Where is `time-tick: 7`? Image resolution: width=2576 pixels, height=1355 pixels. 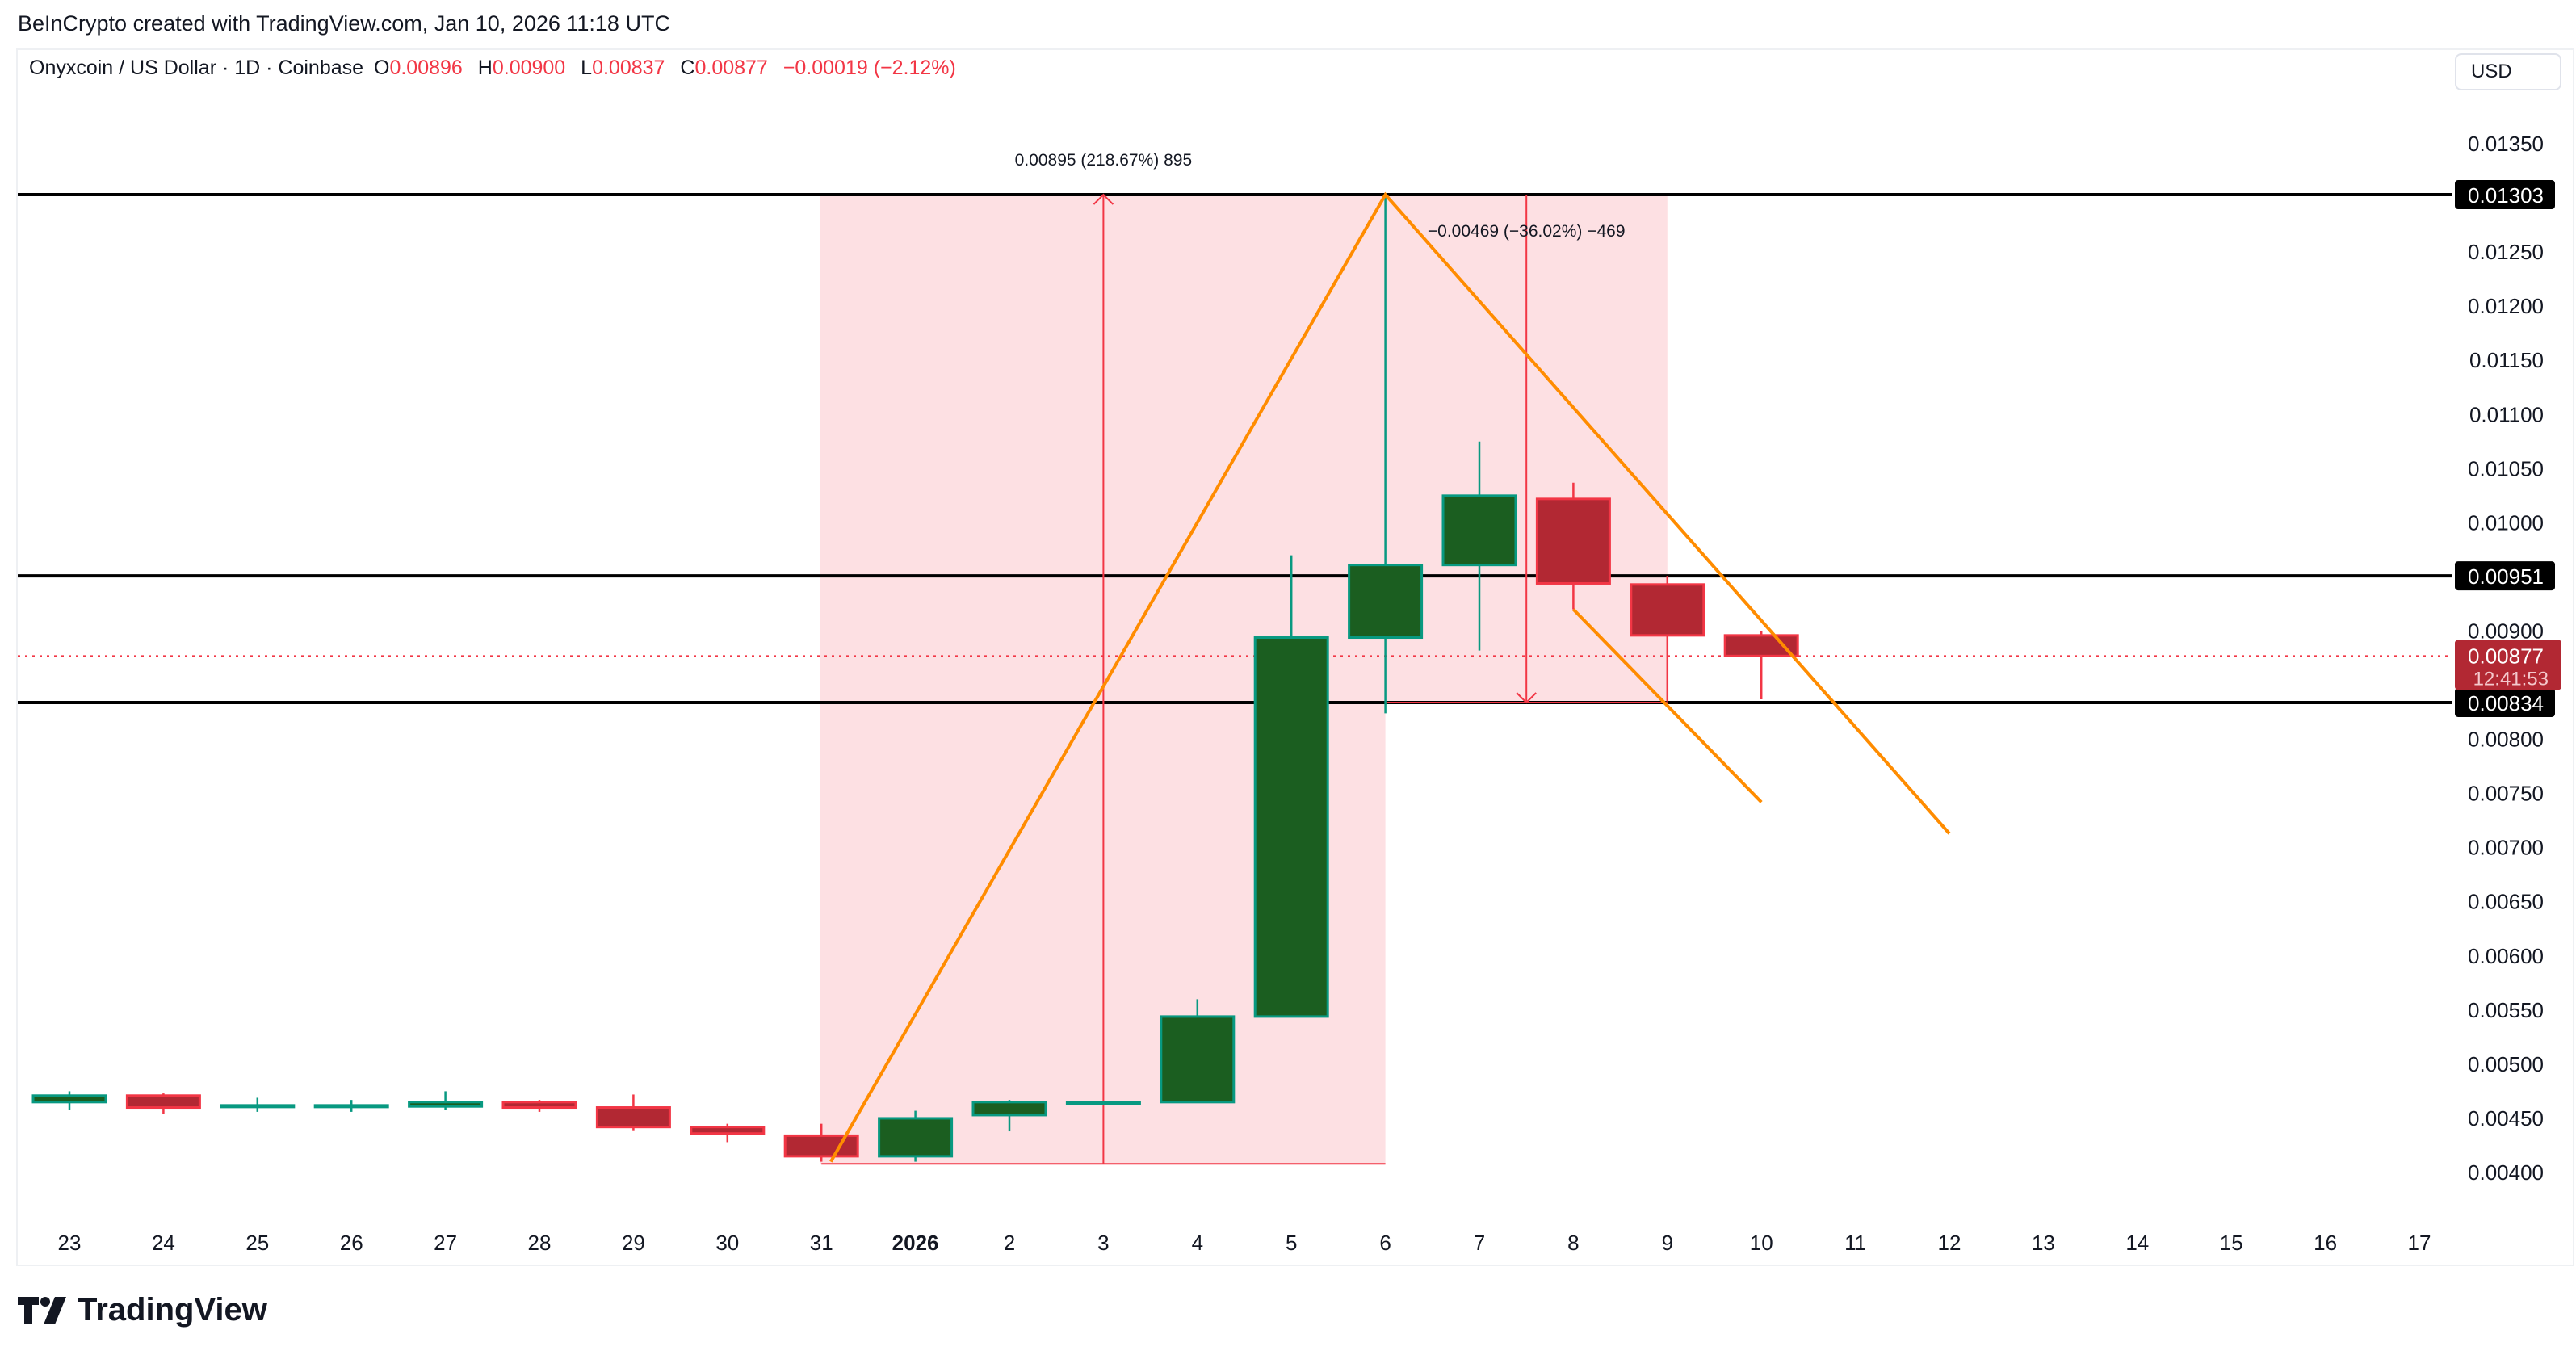 time-tick: 7 is located at coordinates (1479, 1243).